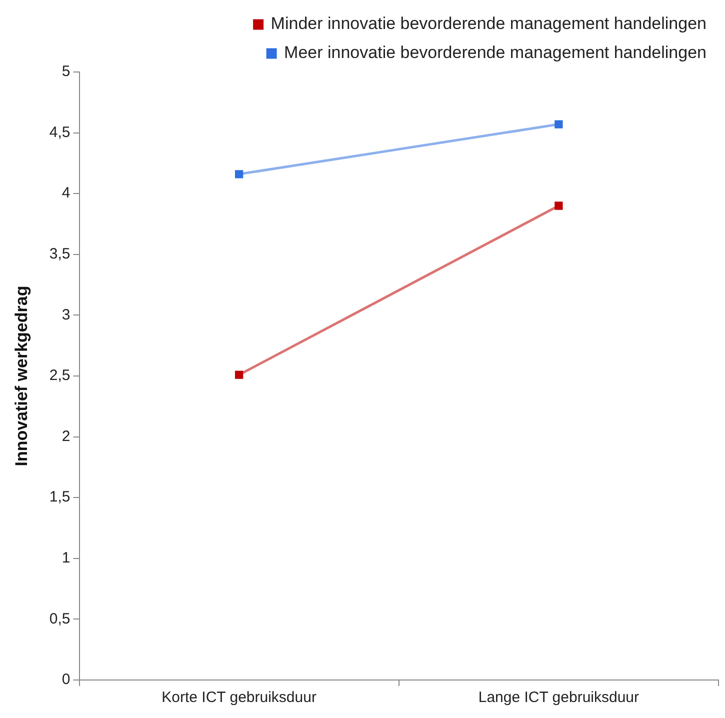 The image size is (725, 718). Describe the element at coordinates (488, 24) in the screenshot. I see `legend-label: Minder innovatie bevorderende management handelingen` at that location.